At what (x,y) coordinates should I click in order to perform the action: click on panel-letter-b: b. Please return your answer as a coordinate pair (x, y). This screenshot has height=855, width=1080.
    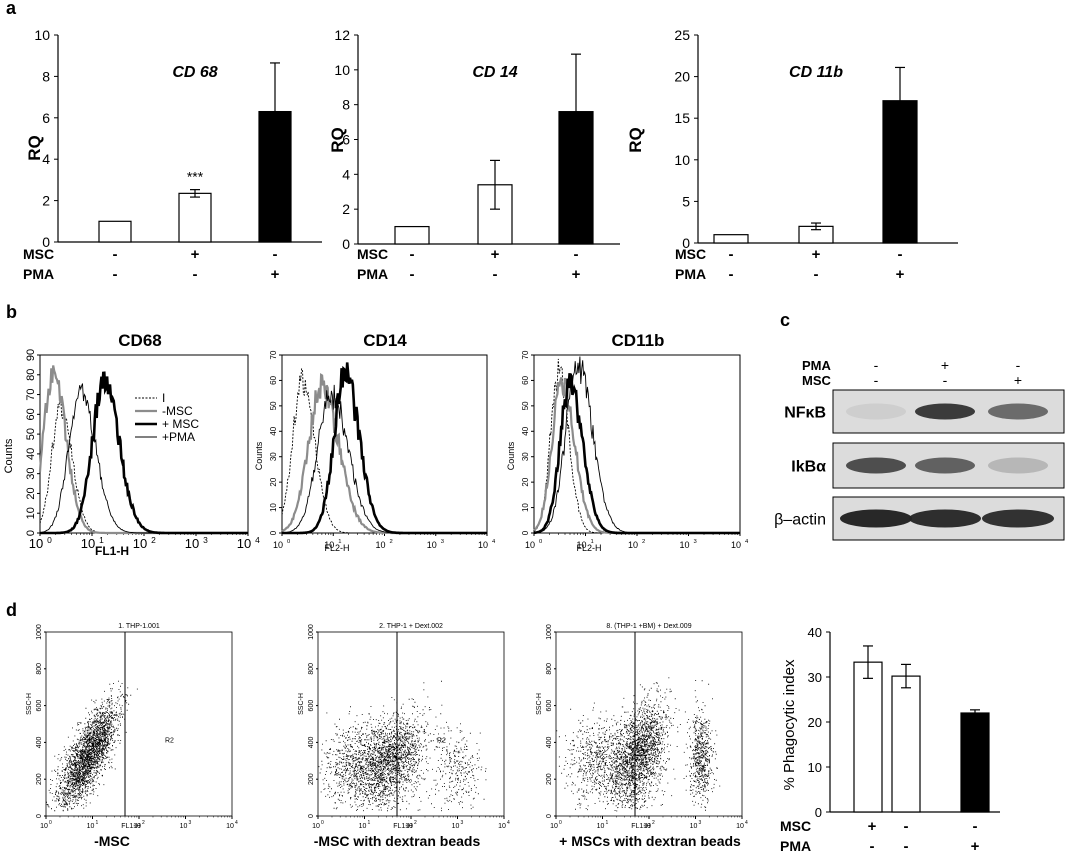
    Looking at the image, I should click on (11, 312).